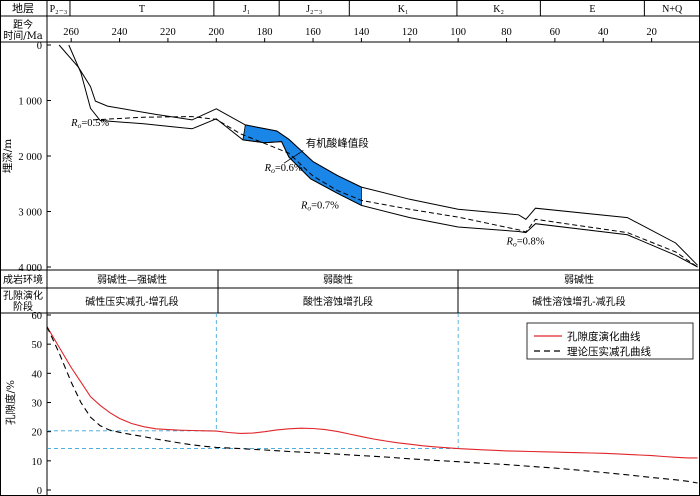 Image resolution: width=700 pixels, height=496 pixels. I want to click on porosity-axis-label: 孔隙度/%, so click(10, 402).